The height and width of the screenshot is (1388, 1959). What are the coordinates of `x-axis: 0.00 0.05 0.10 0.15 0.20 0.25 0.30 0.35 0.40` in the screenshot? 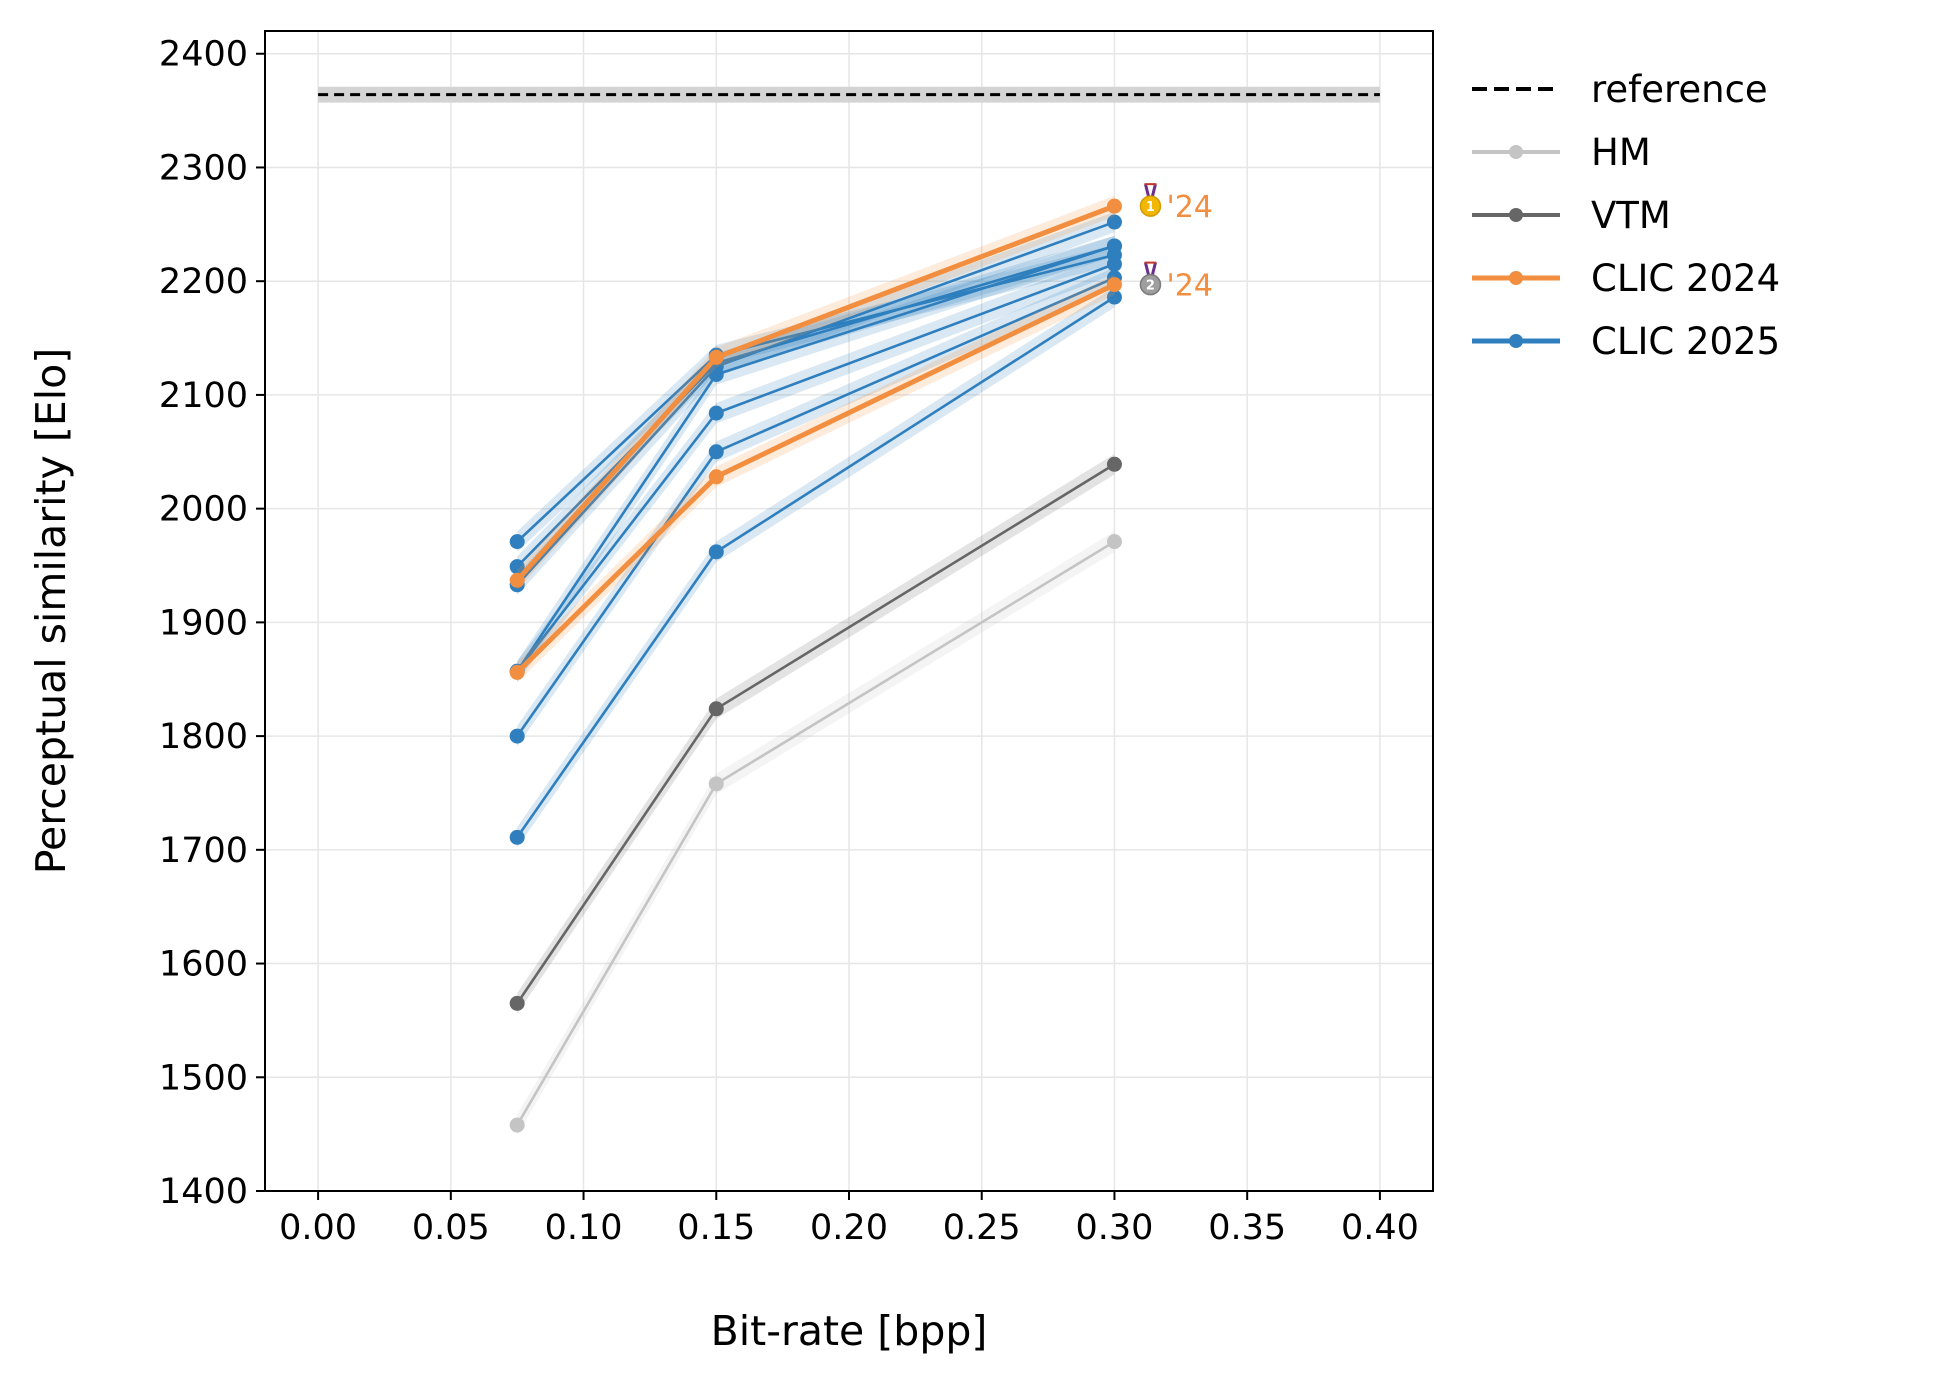 It's located at (849, 1219).